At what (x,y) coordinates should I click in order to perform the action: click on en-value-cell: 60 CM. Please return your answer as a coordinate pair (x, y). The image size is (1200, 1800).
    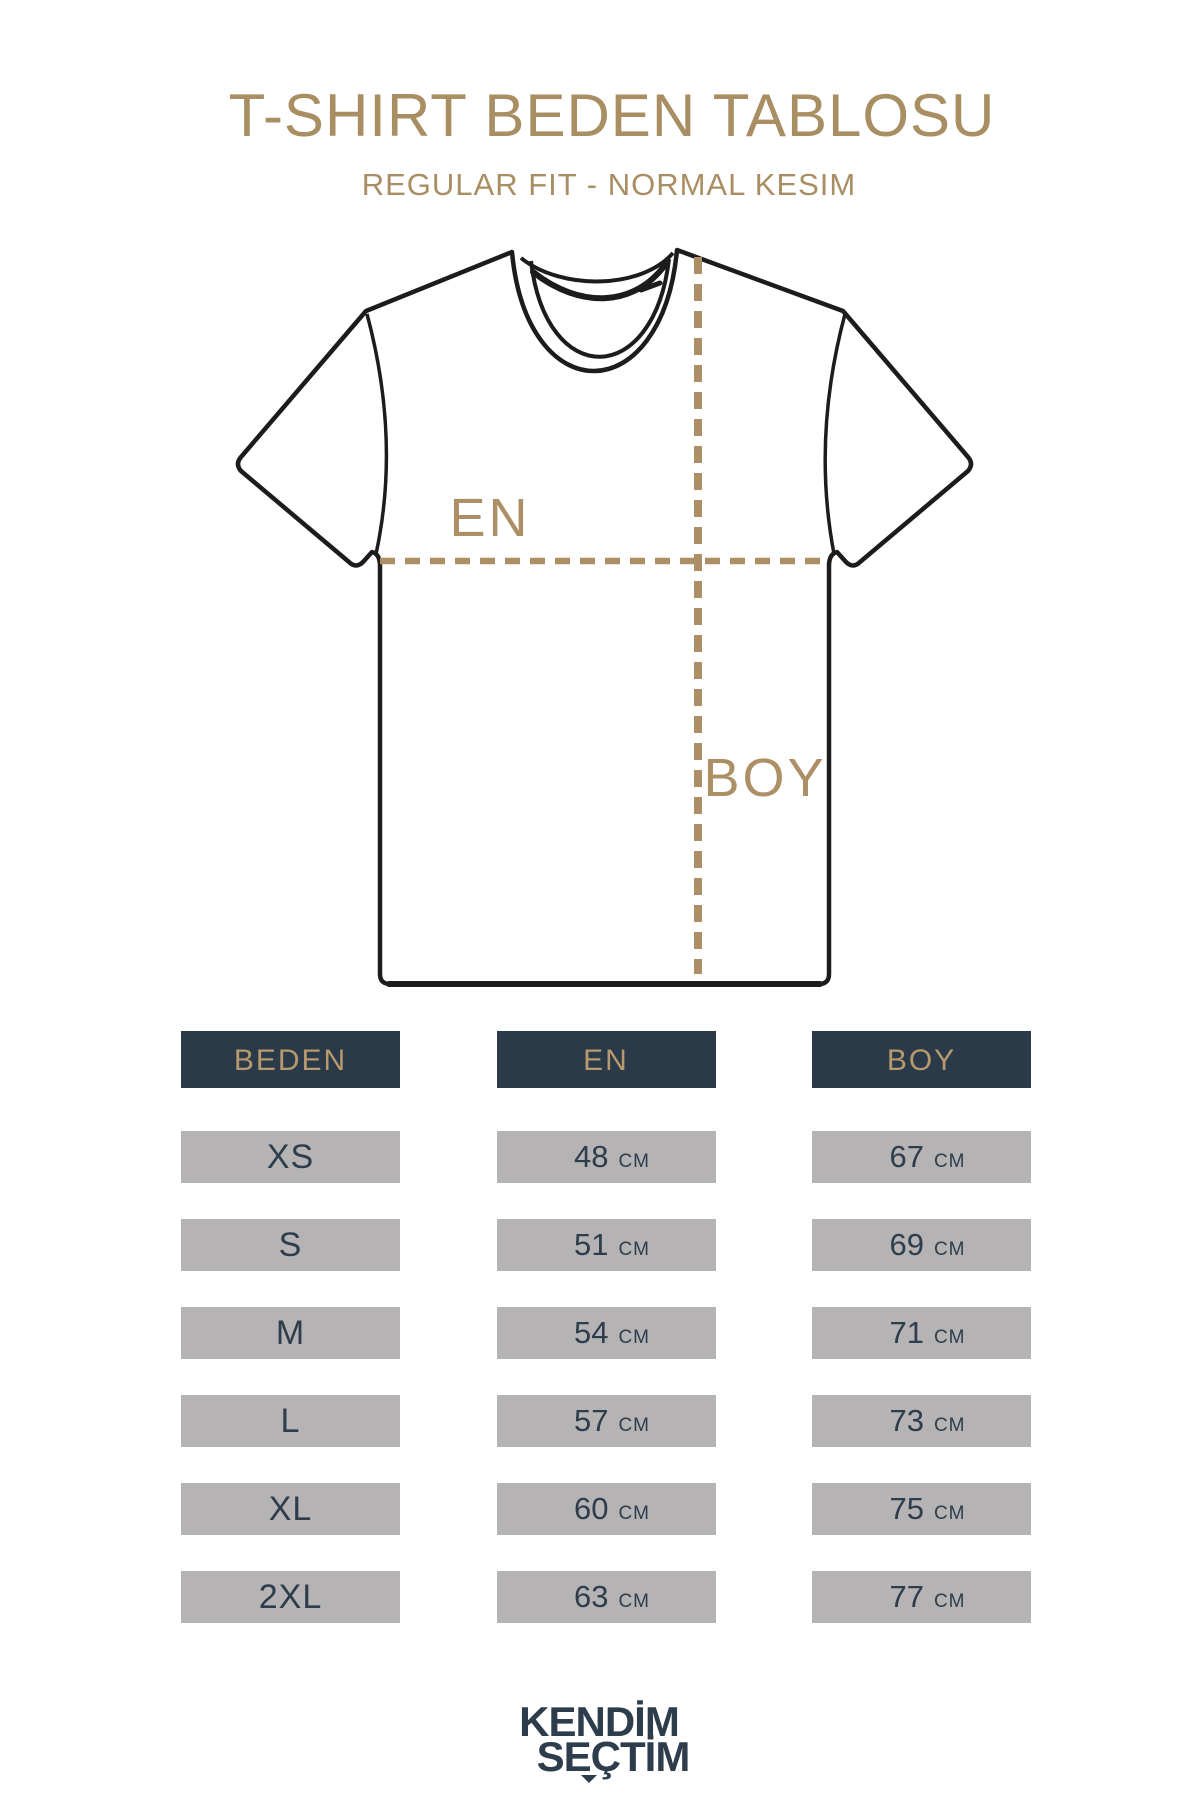
    Looking at the image, I should click on (606, 1509).